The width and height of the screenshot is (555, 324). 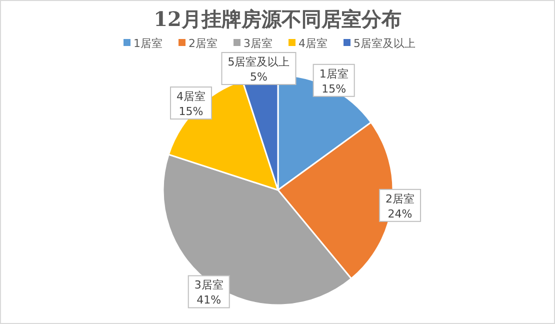 I want to click on slice-label: 4居室, so click(x=191, y=97).